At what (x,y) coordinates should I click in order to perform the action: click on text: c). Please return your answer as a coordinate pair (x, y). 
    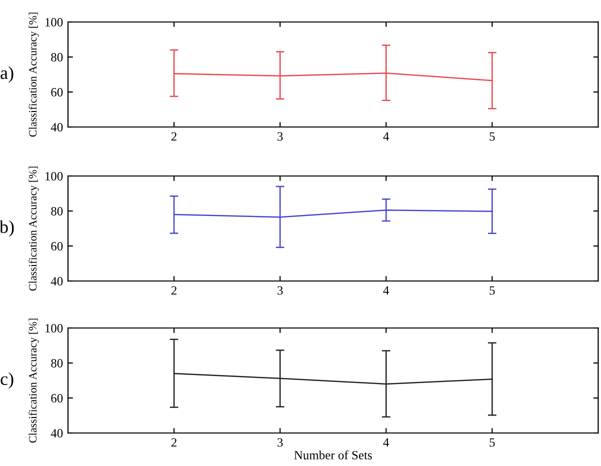
    Looking at the image, I should click on (7, 380).